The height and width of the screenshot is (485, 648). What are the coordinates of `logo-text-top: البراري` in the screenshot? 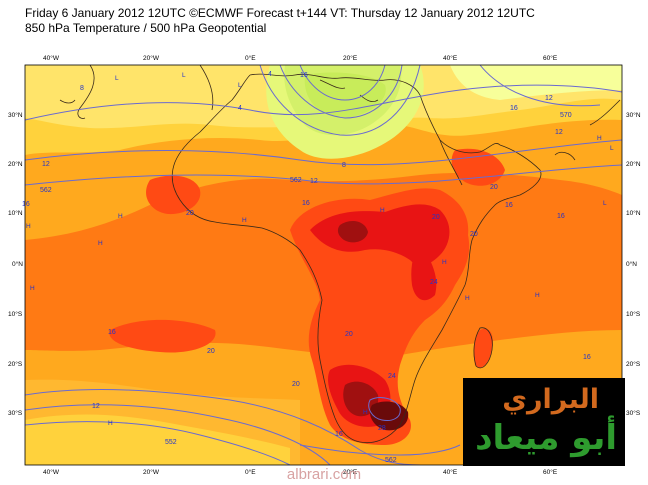 It's located at (550, 399).